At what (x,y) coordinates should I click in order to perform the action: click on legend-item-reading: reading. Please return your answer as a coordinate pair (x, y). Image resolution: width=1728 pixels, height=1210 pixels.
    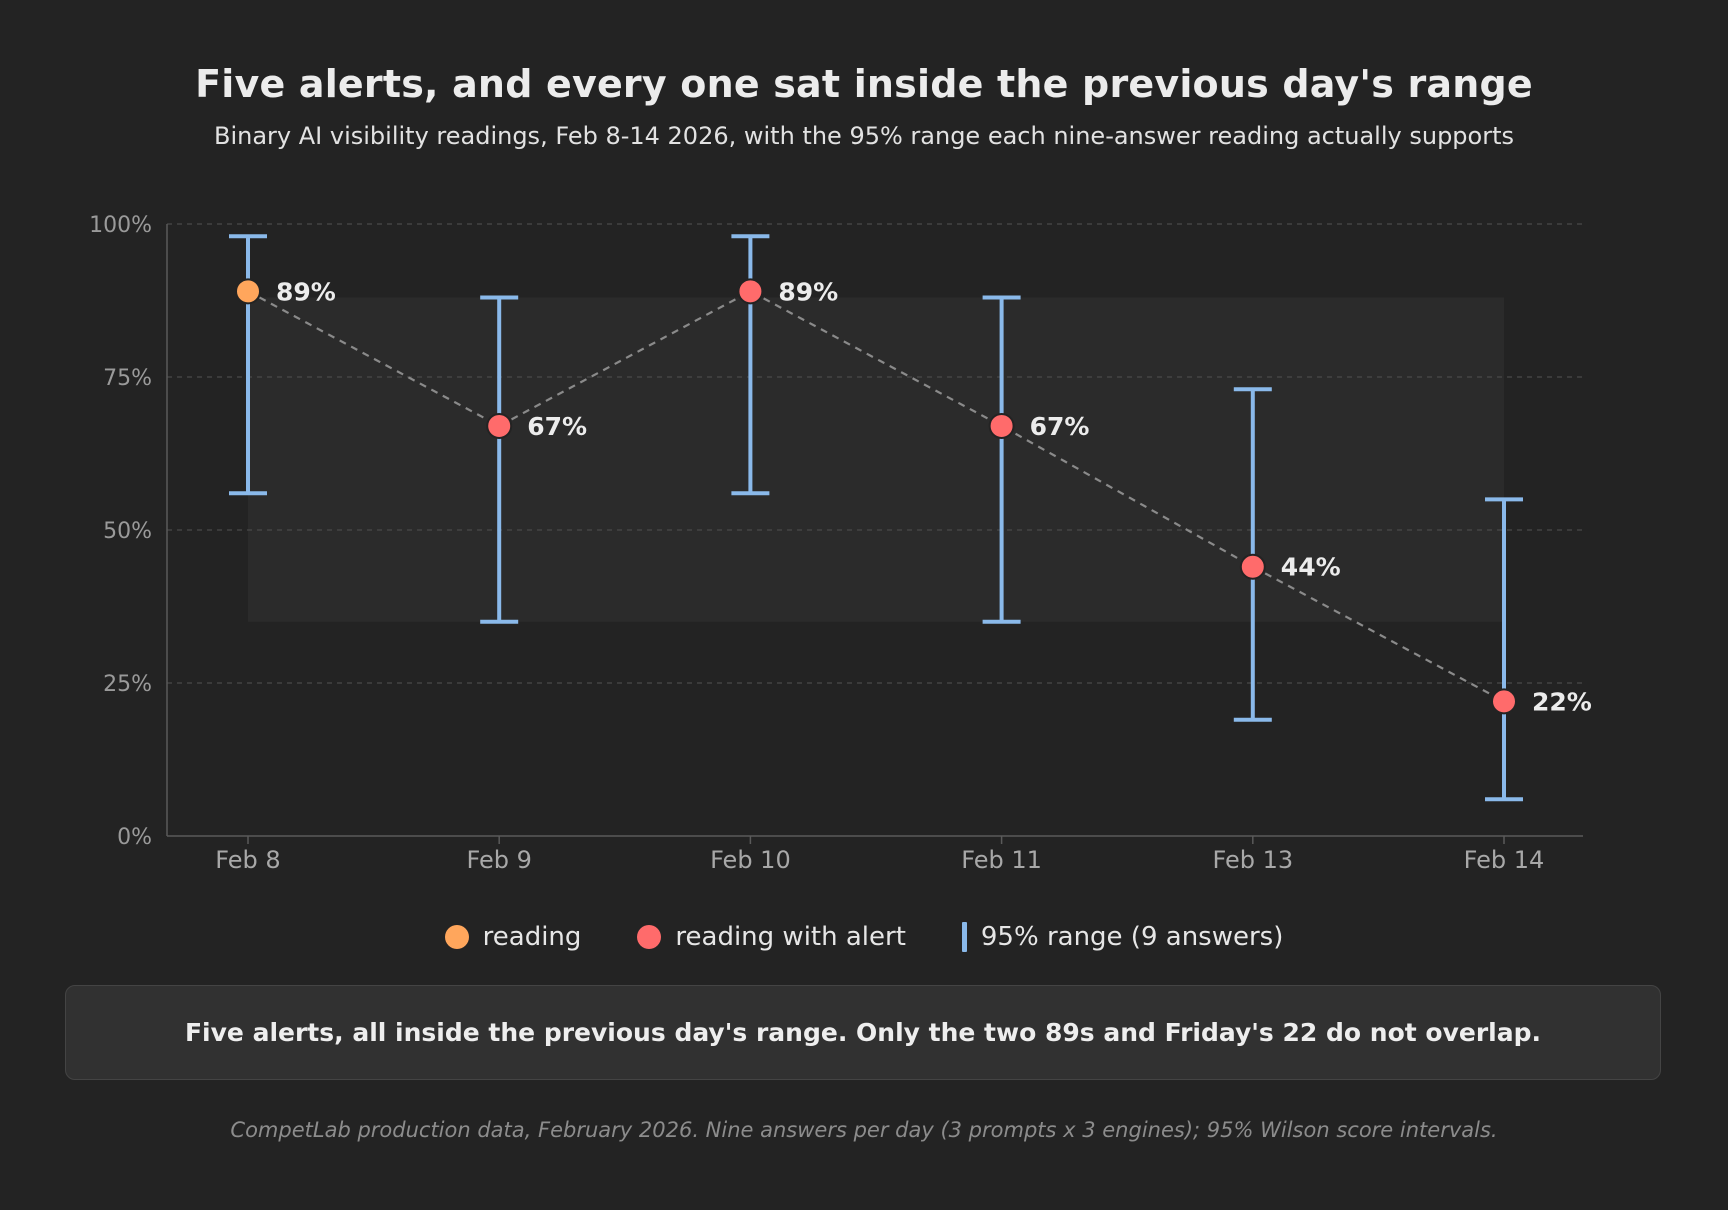
    Looking at the image, I should click on (513, 937).